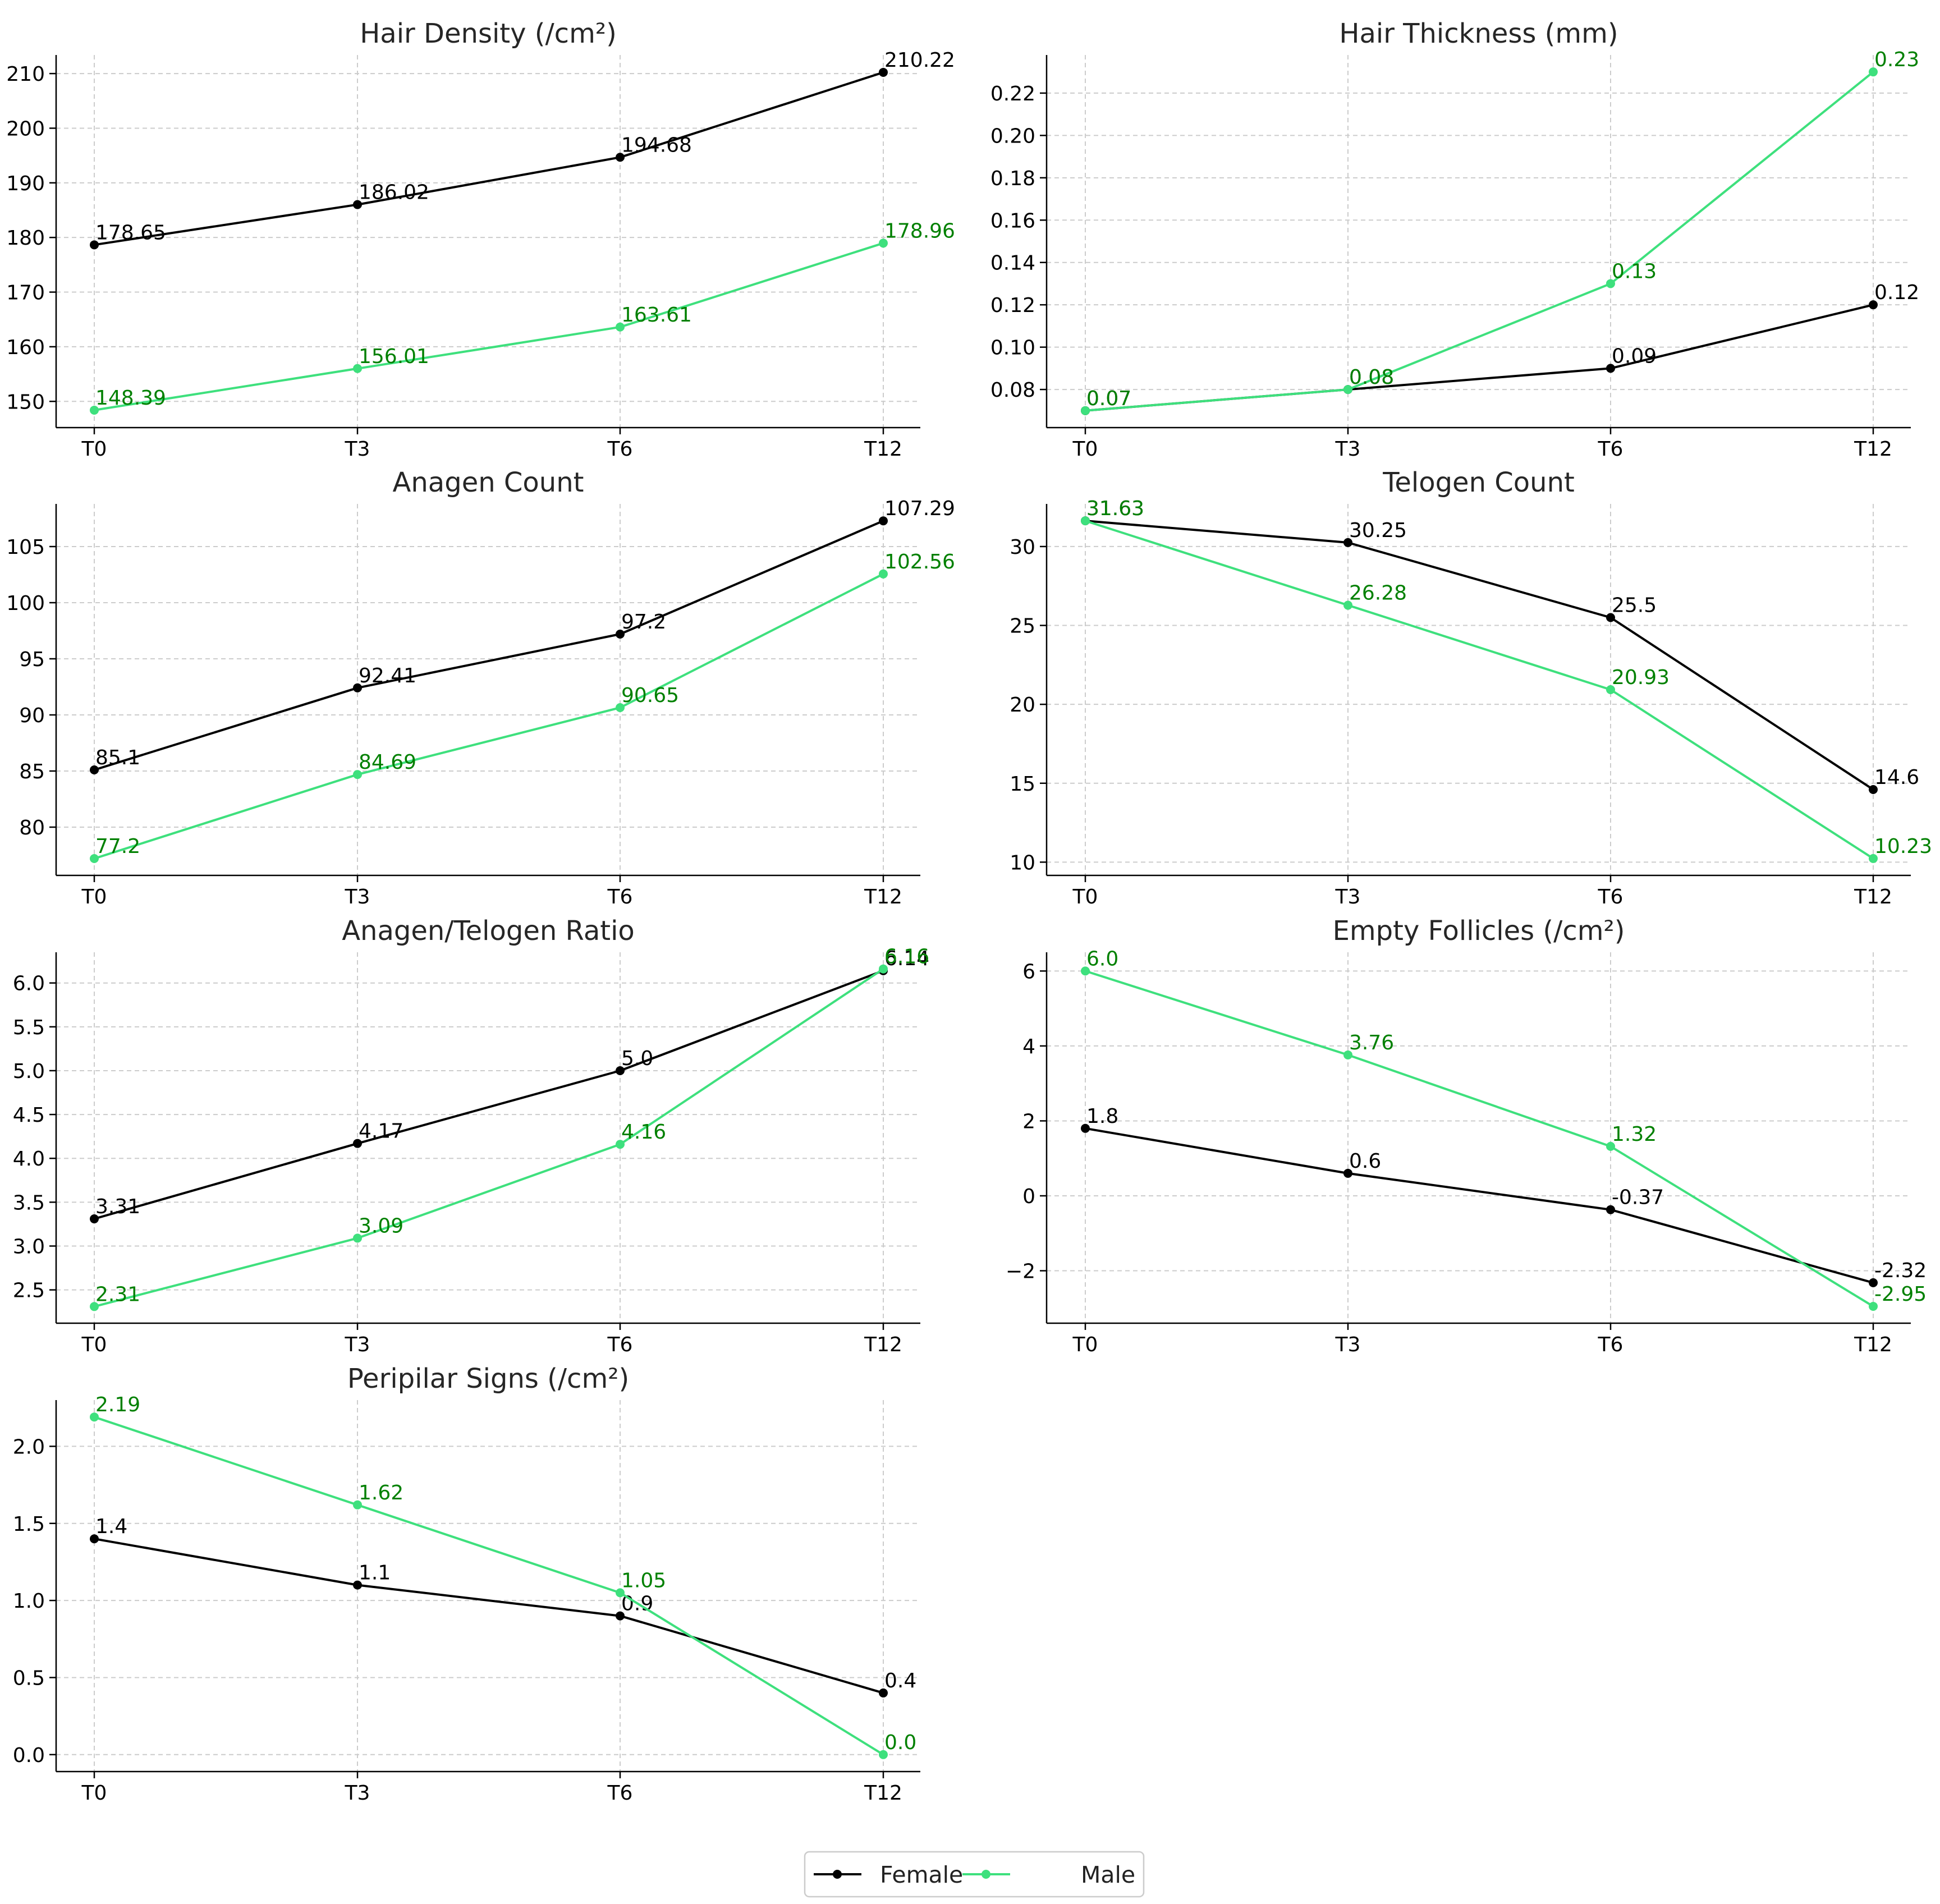  I want to click on y-tick-label: 105, so click(26, 547).